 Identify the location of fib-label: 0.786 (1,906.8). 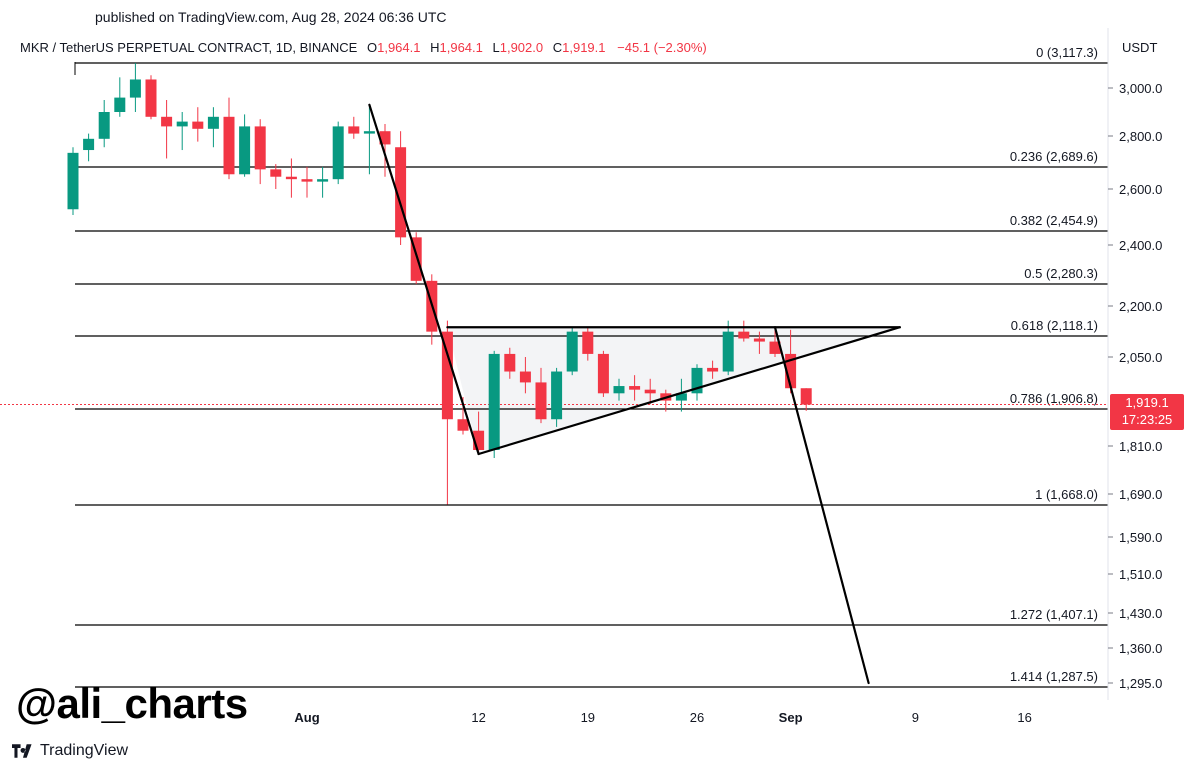
(1054, 398).